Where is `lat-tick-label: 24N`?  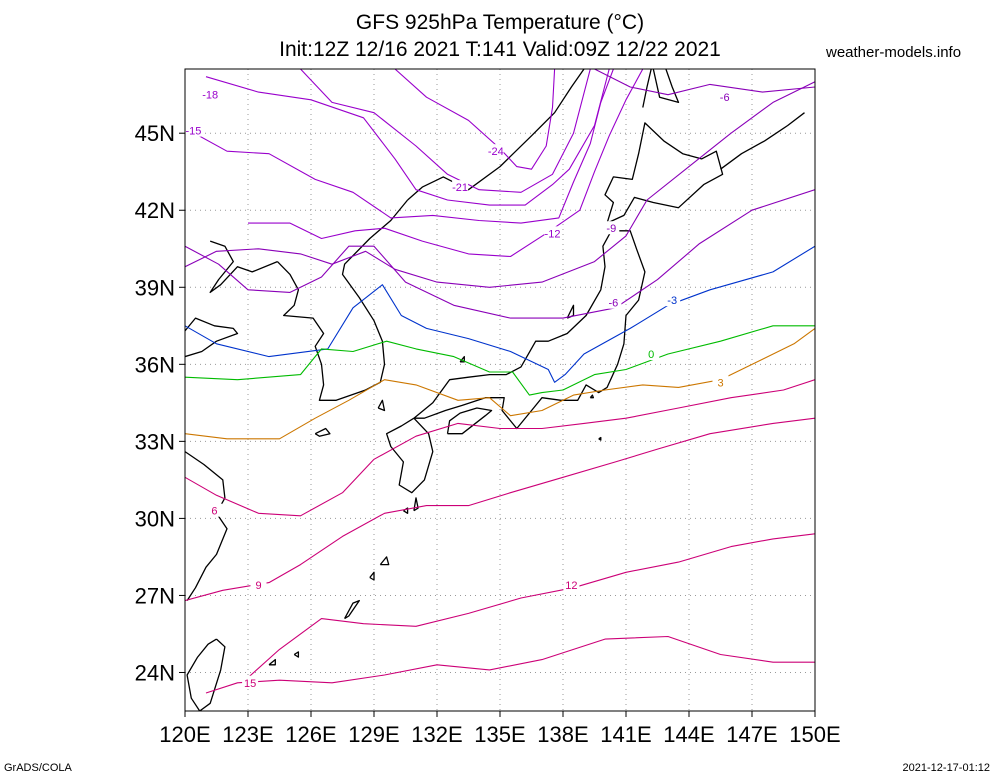 lat-tick-label: 24N is located at coordinates (155, 672).